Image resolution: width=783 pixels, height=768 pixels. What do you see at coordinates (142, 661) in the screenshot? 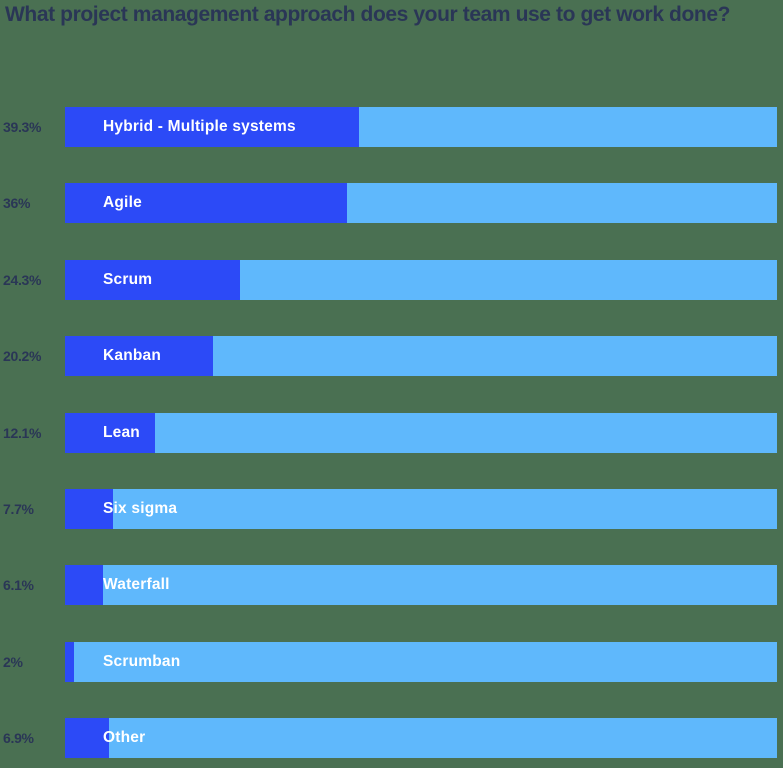
I see `bar-category-label: Scrumban` at bounding box center [142, 661].